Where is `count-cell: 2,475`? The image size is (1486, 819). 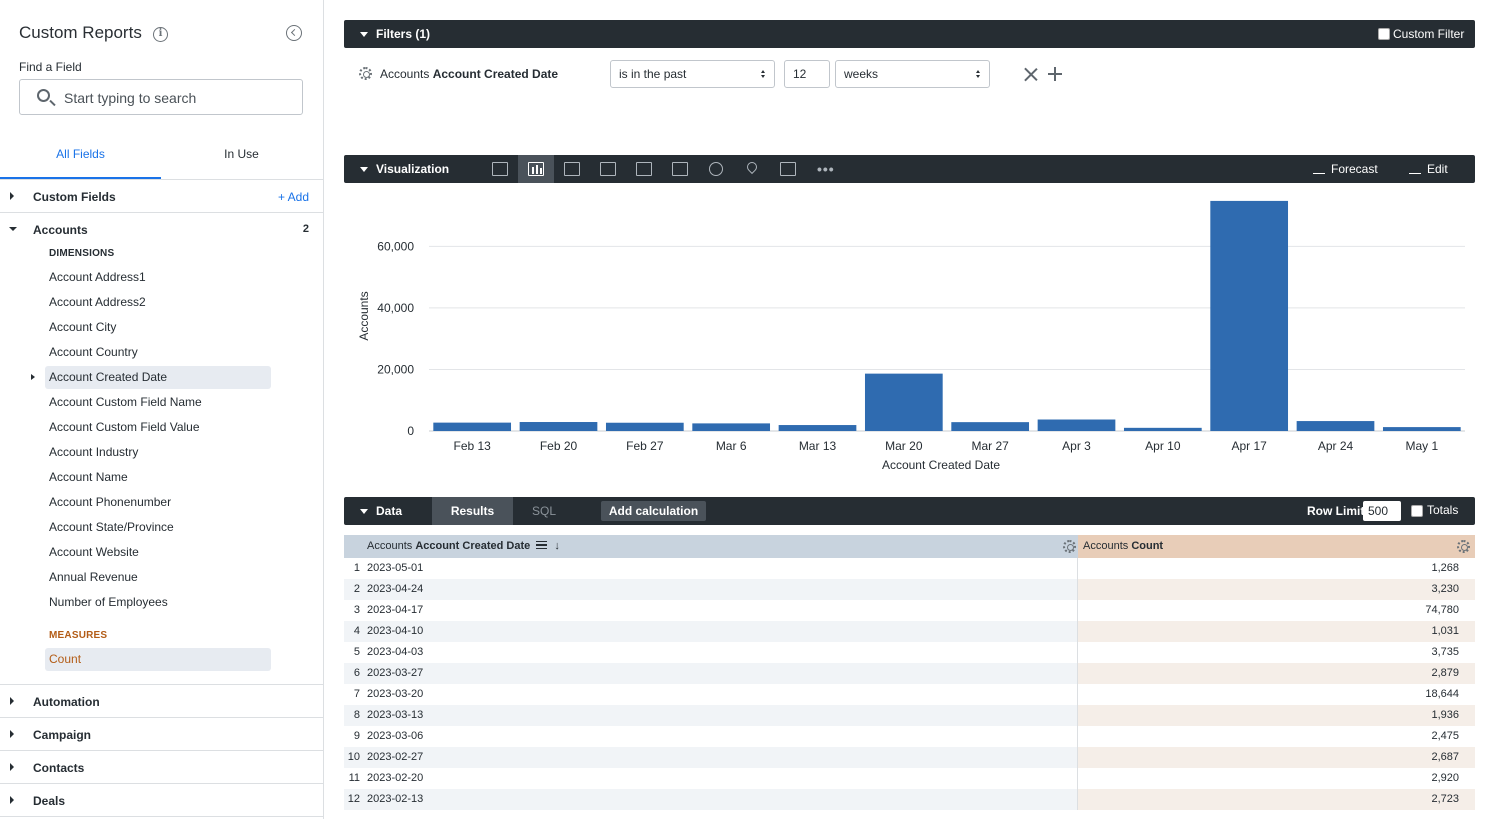 count-cell: 2,475 is located at coordinates (1445, 736).